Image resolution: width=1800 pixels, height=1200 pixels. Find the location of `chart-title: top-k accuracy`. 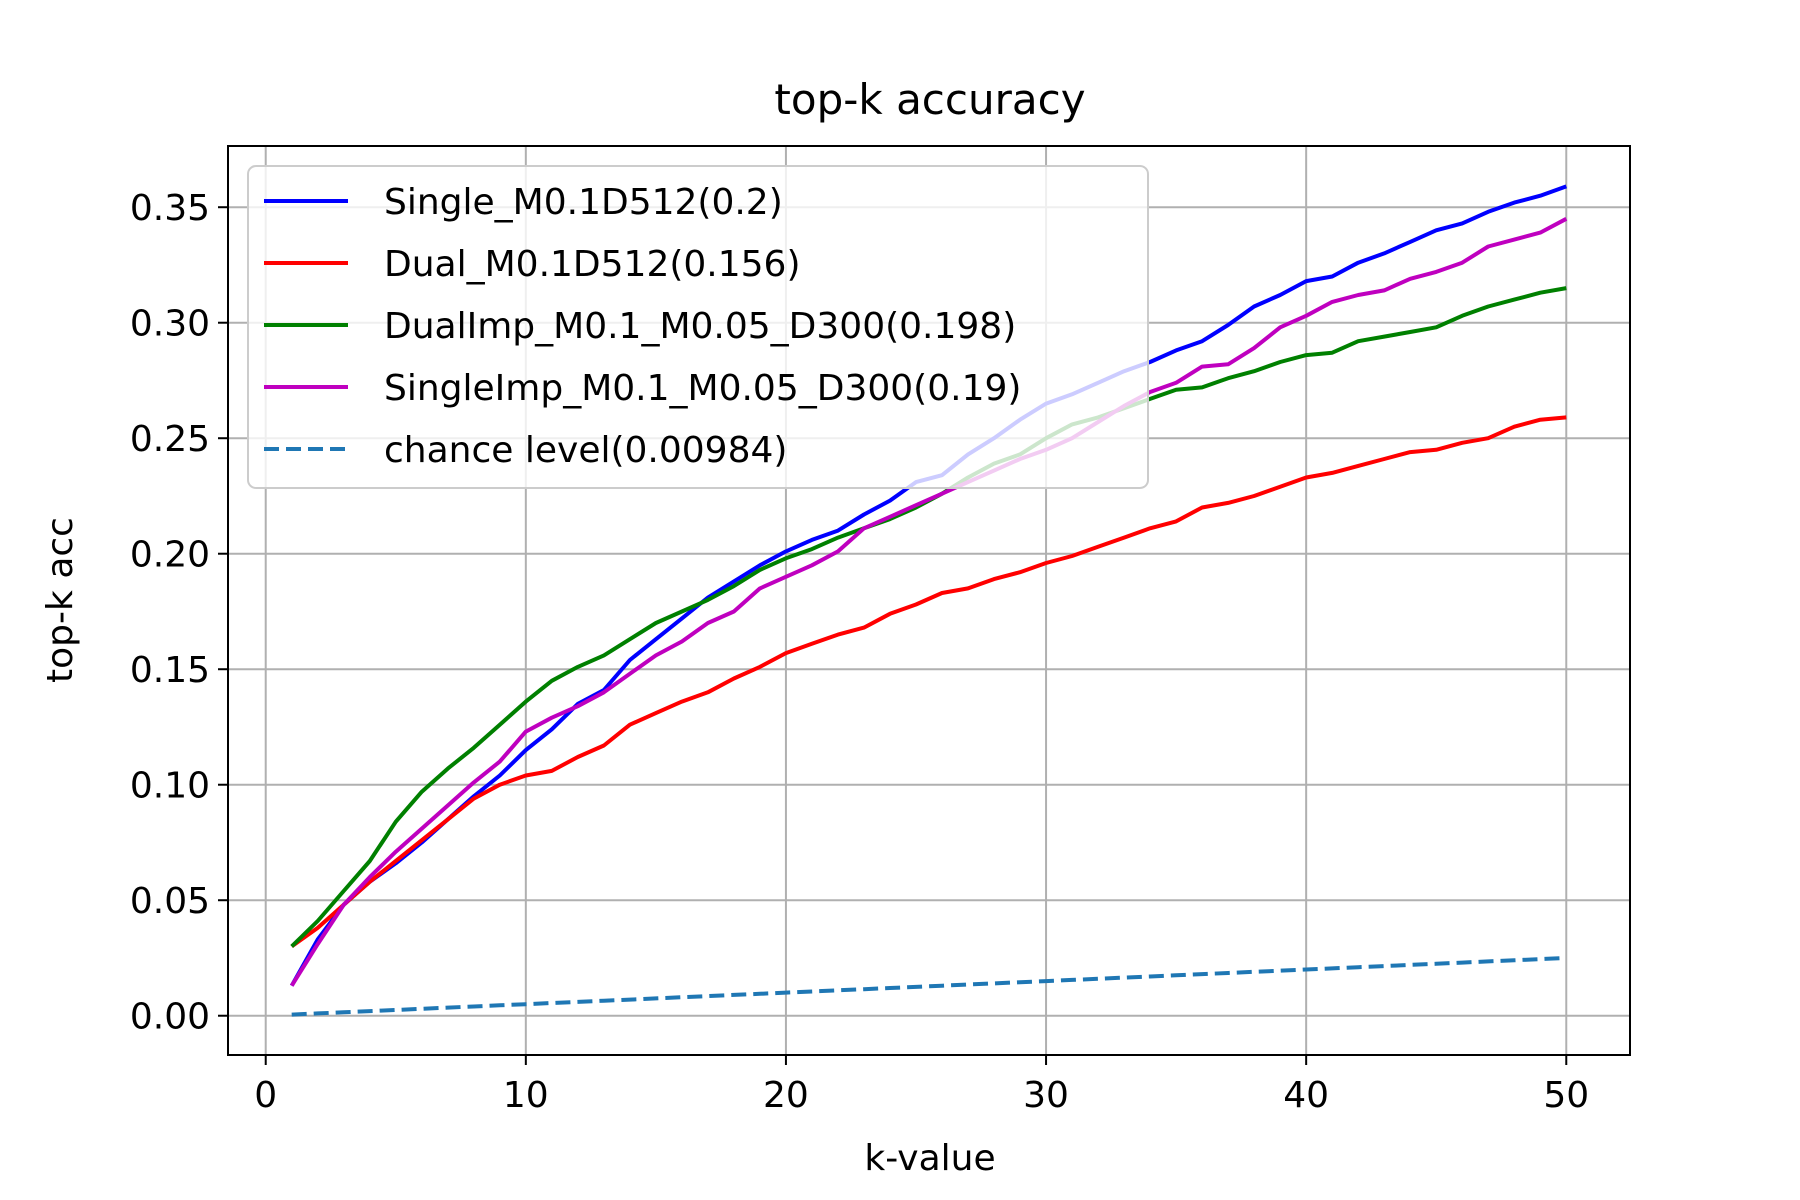

chart-title: top-k accuracy is located at coordinates (929, 99).